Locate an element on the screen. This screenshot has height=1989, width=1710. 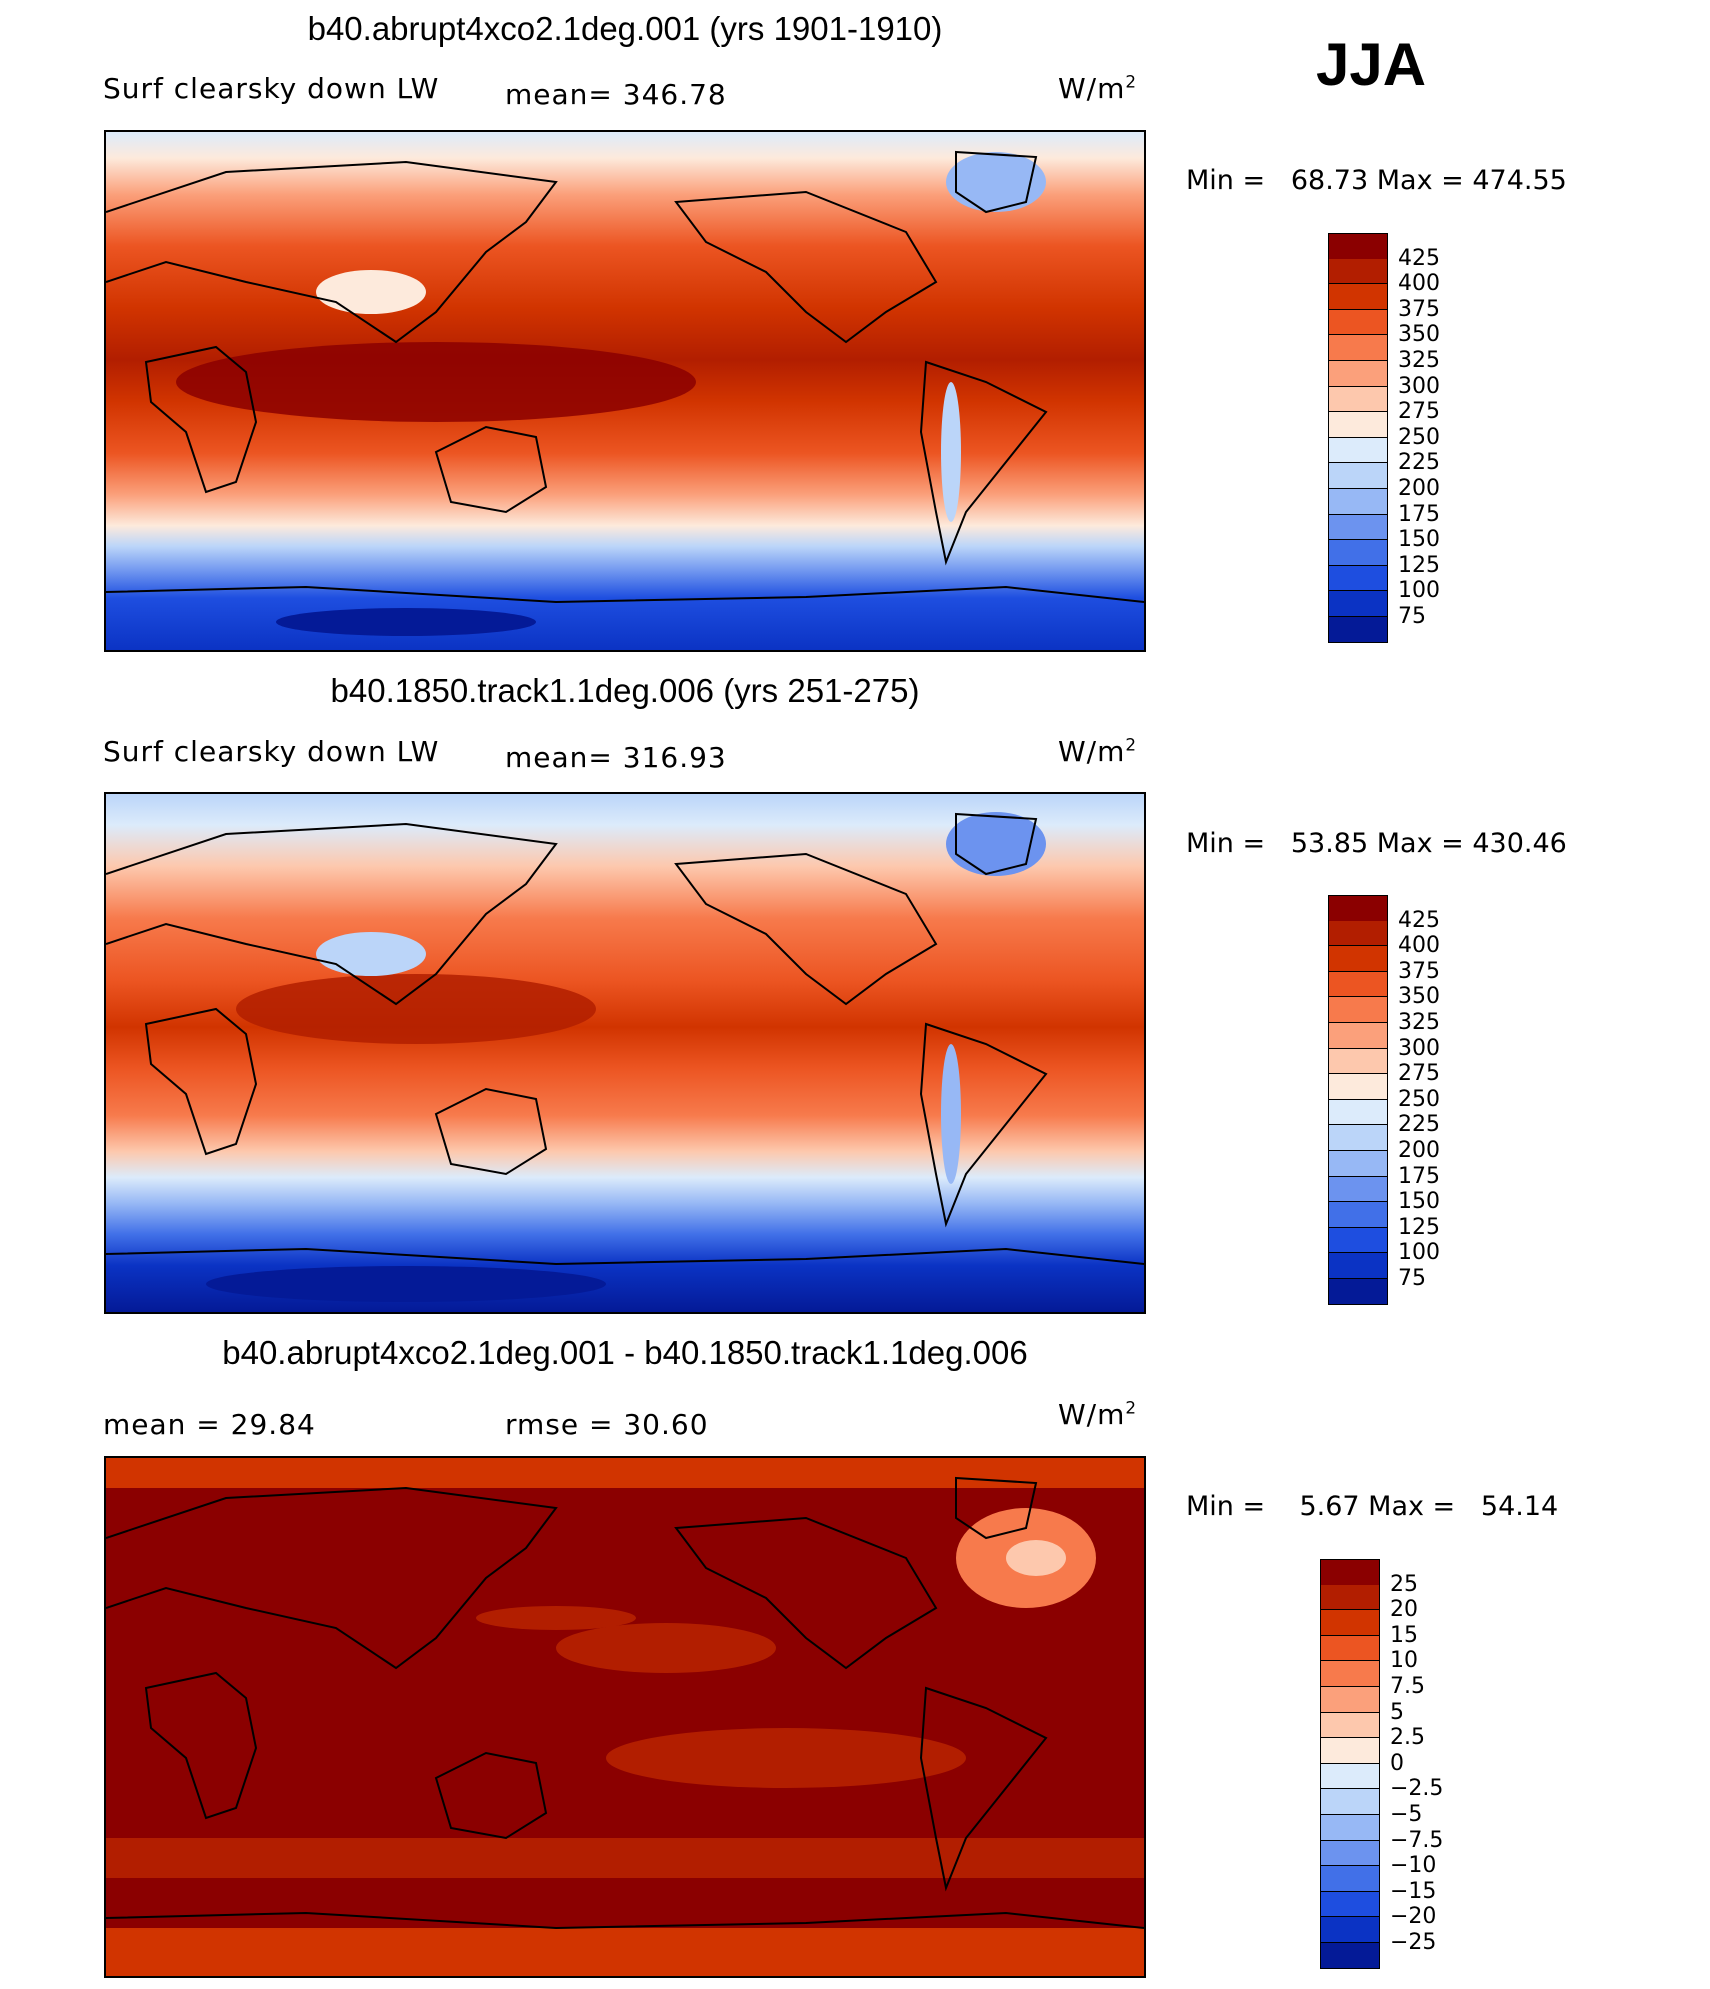
panel1-greenland-outline is located at coordinates (996, 182).